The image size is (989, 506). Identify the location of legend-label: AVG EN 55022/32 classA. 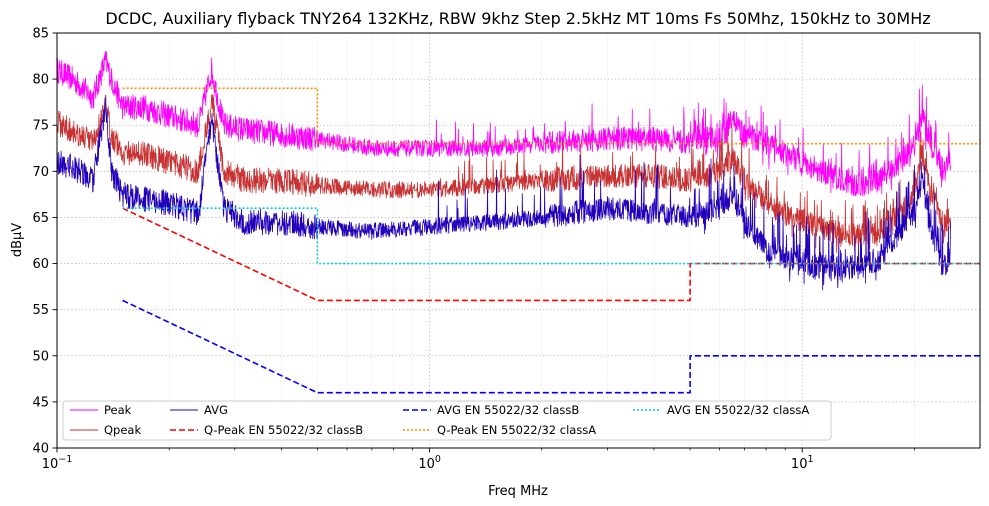
(738, 410).